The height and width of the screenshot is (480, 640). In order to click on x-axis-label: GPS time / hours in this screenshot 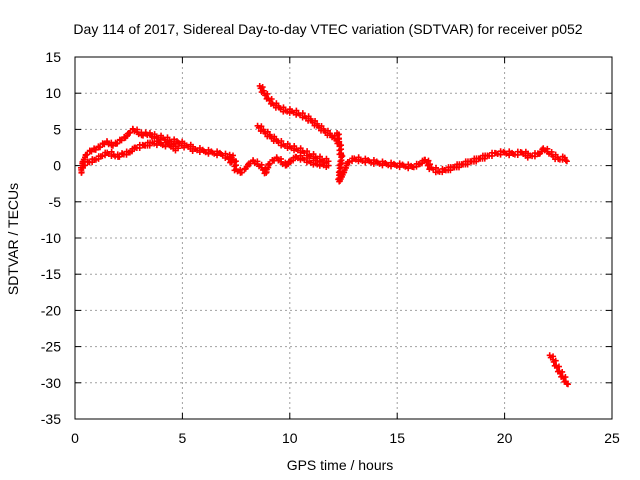, I will do `click(340, 465)`.